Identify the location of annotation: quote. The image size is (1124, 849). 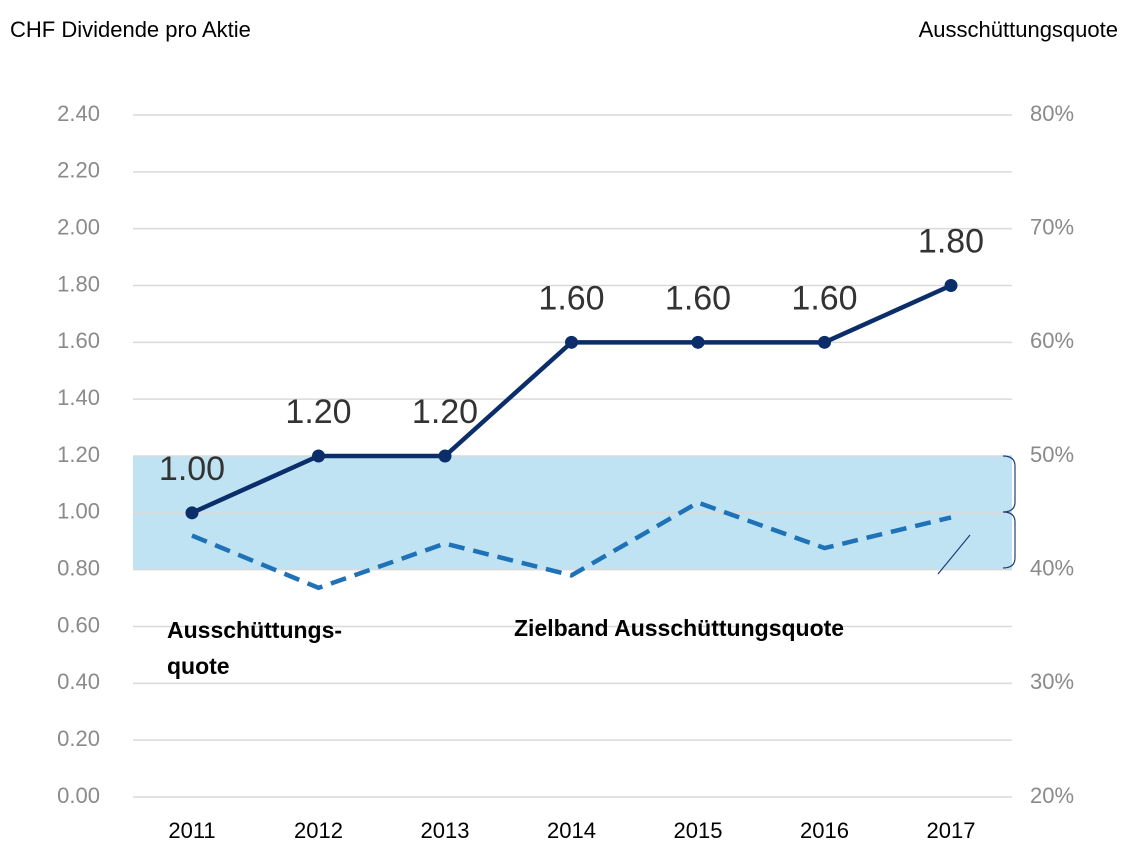
(198, 666).